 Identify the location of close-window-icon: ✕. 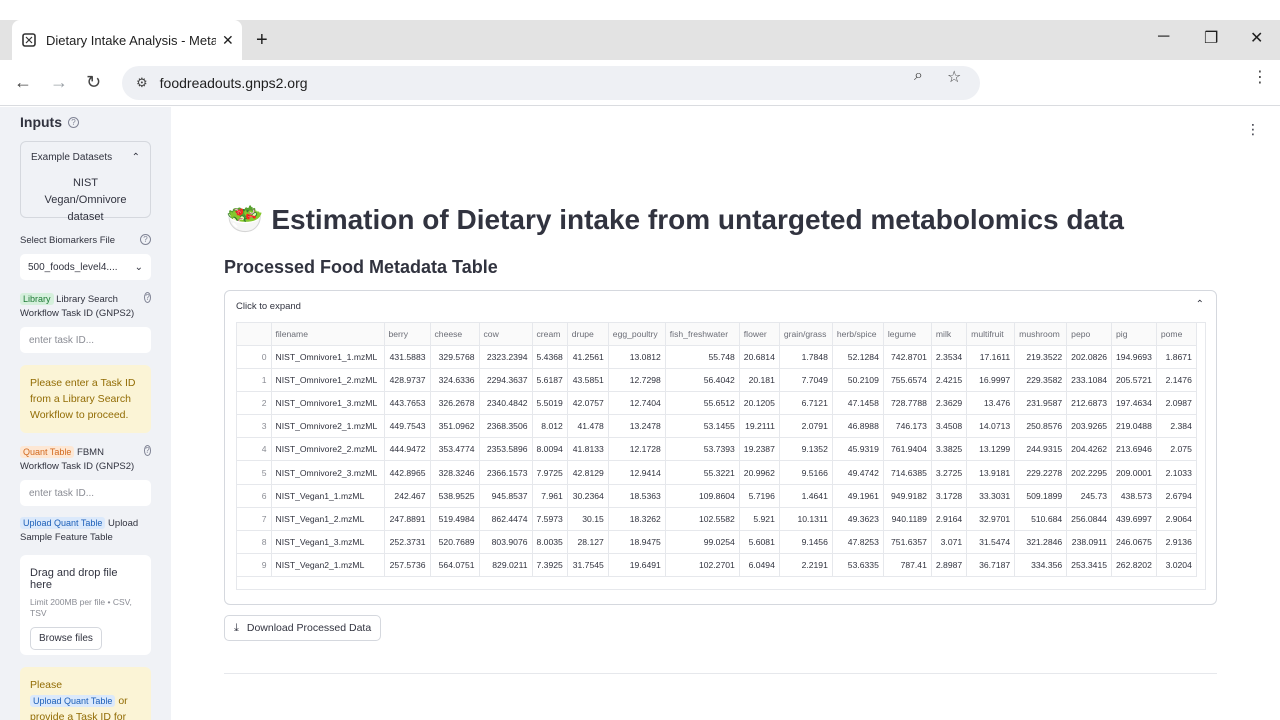
(1257, 38).